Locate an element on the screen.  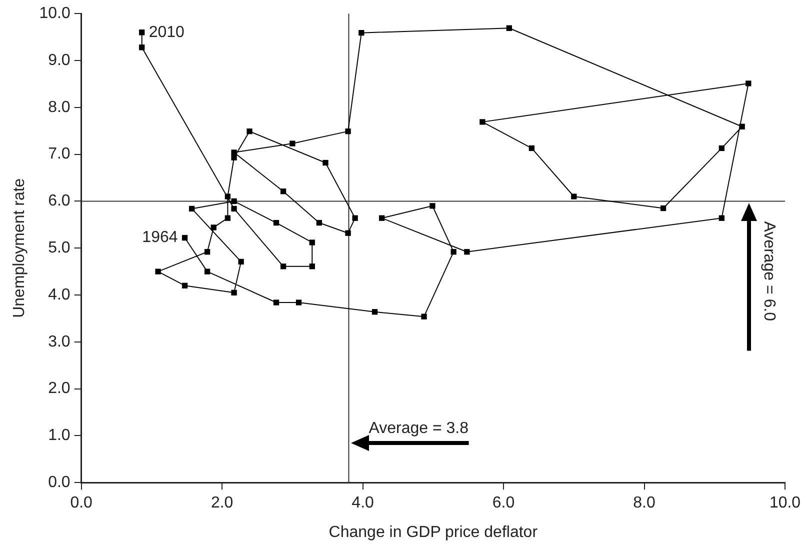
y-tick-label: 8.0 is located at coordinates (59, 107).